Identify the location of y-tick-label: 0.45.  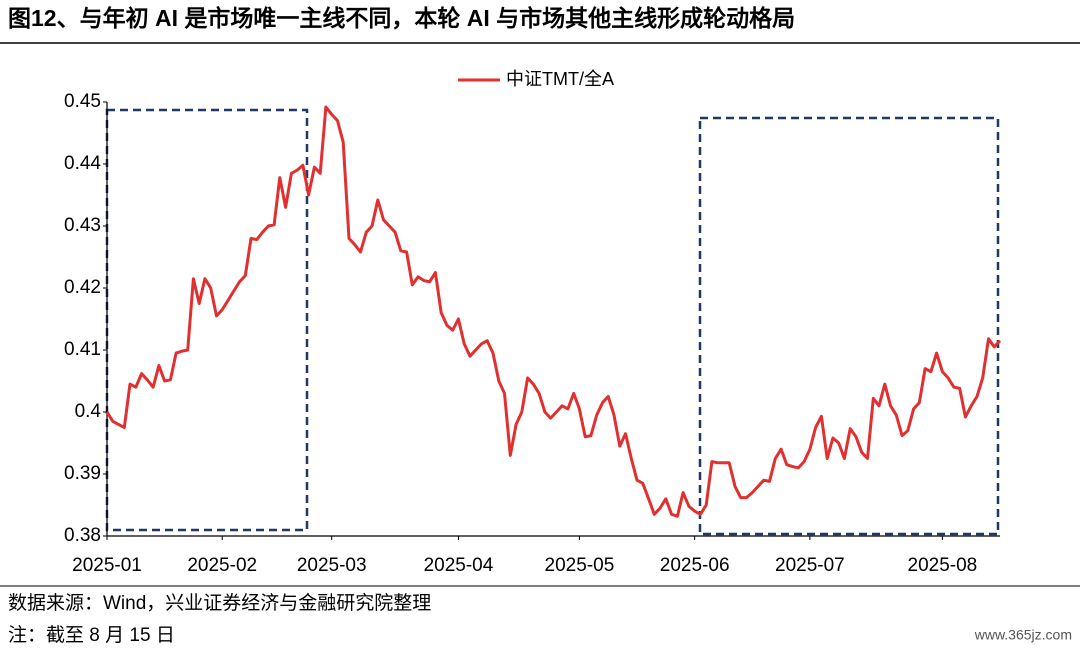
(82, 101).